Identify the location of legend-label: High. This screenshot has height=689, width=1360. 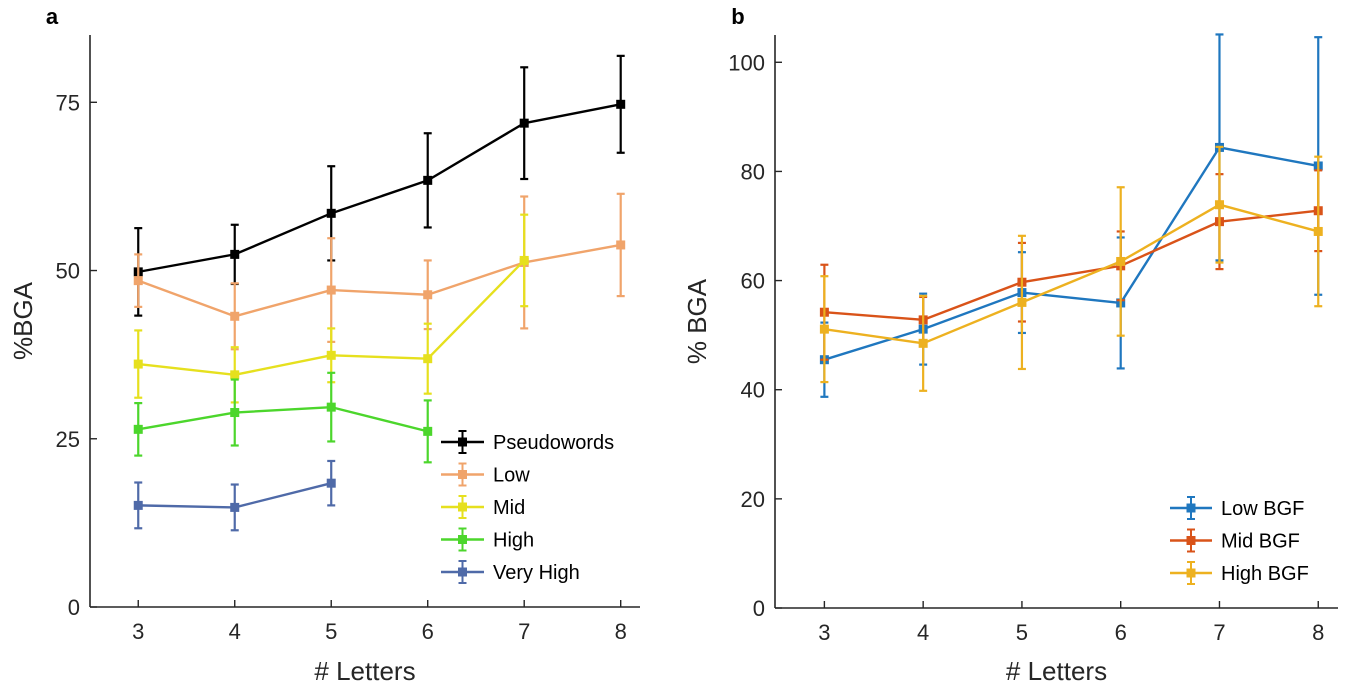
(513, 541).